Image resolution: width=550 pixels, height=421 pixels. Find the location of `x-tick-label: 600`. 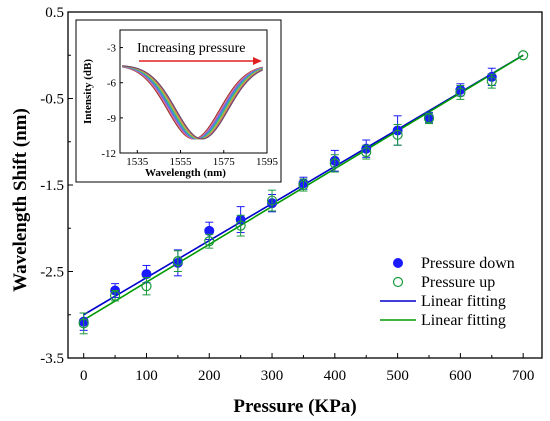

x-tick-label: 600 is located at coordinates (460, 376).